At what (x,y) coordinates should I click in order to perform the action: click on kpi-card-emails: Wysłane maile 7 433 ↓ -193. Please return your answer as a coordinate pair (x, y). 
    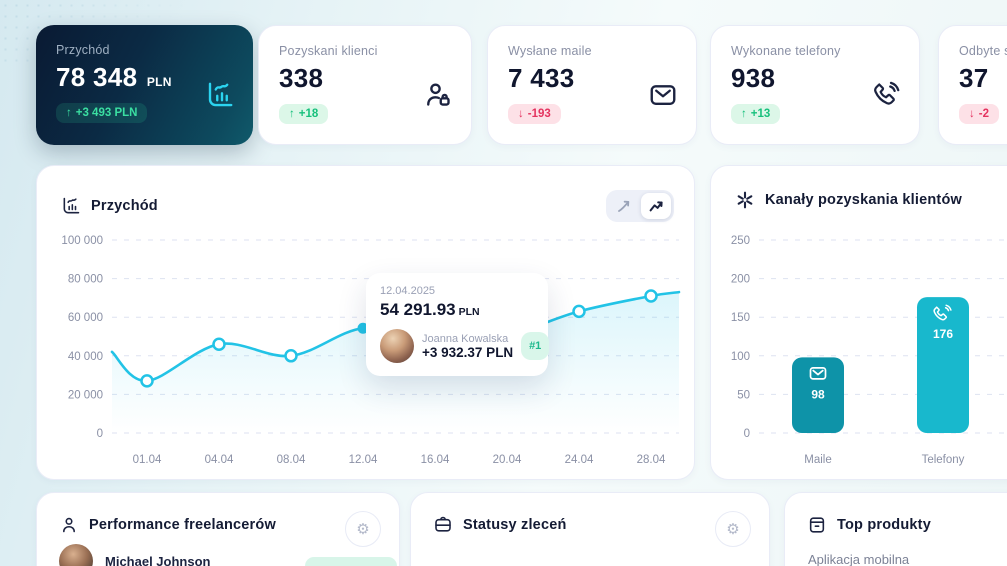
    Looking at the image, I should click on (592, 85).